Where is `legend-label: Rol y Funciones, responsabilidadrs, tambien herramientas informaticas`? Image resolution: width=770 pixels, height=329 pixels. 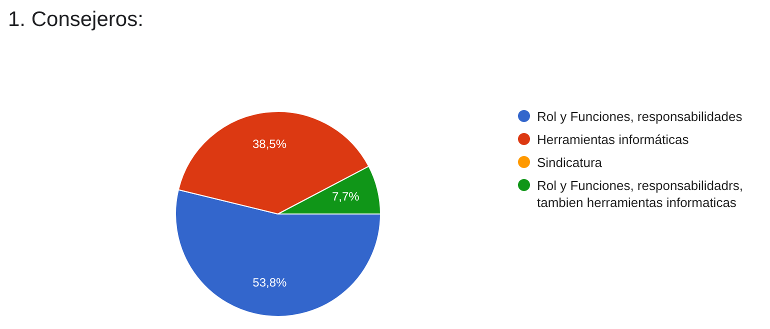 legend-label: Rol y Funciones, responsabilidadrs, tambien herramientas informaticas is located at coordinates (640, 194).